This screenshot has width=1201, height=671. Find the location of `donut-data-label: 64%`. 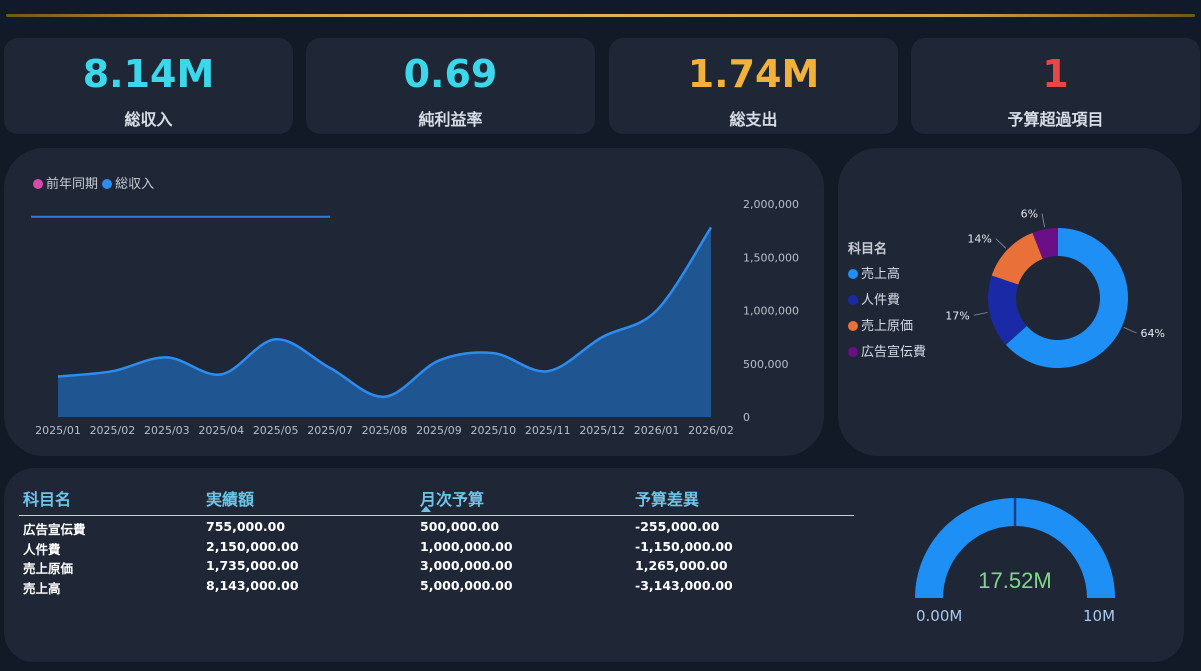

donut-data-label: 64% is located at coordinates (1153, 333).